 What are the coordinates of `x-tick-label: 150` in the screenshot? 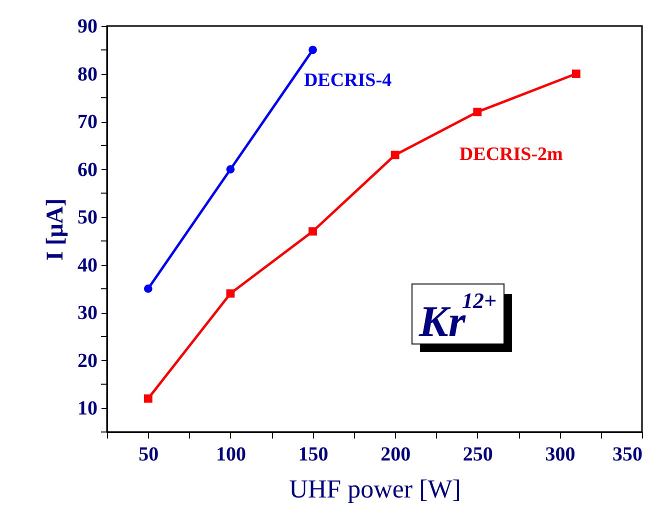 It's located at (313, 455).